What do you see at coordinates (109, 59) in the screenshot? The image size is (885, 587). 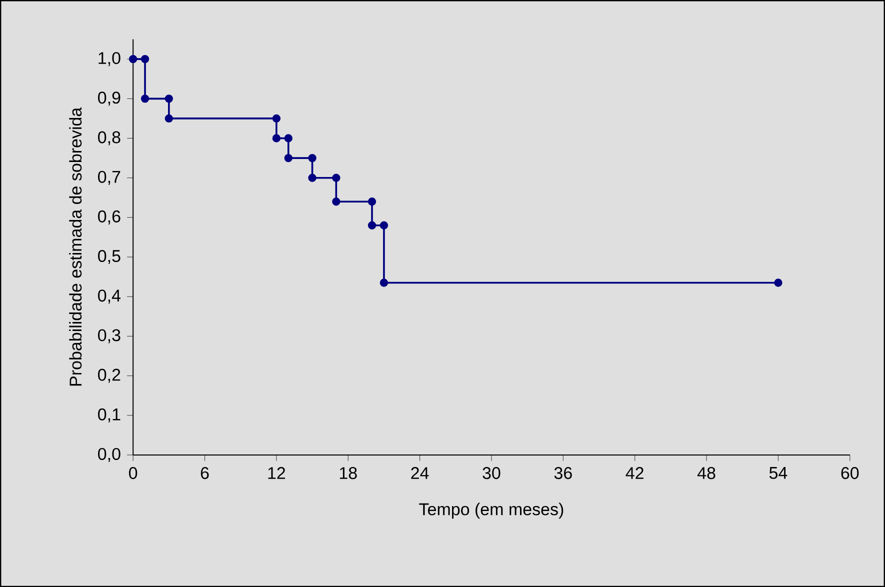 I see `y-tick-label: 1,0` at bounding box center [109, 59].